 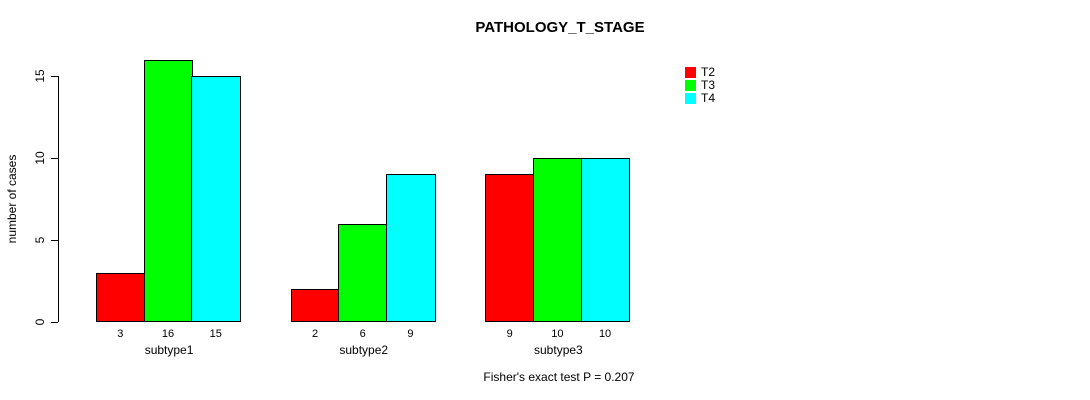 I want to click on legend-item: T2, so click(x=700, y=72).